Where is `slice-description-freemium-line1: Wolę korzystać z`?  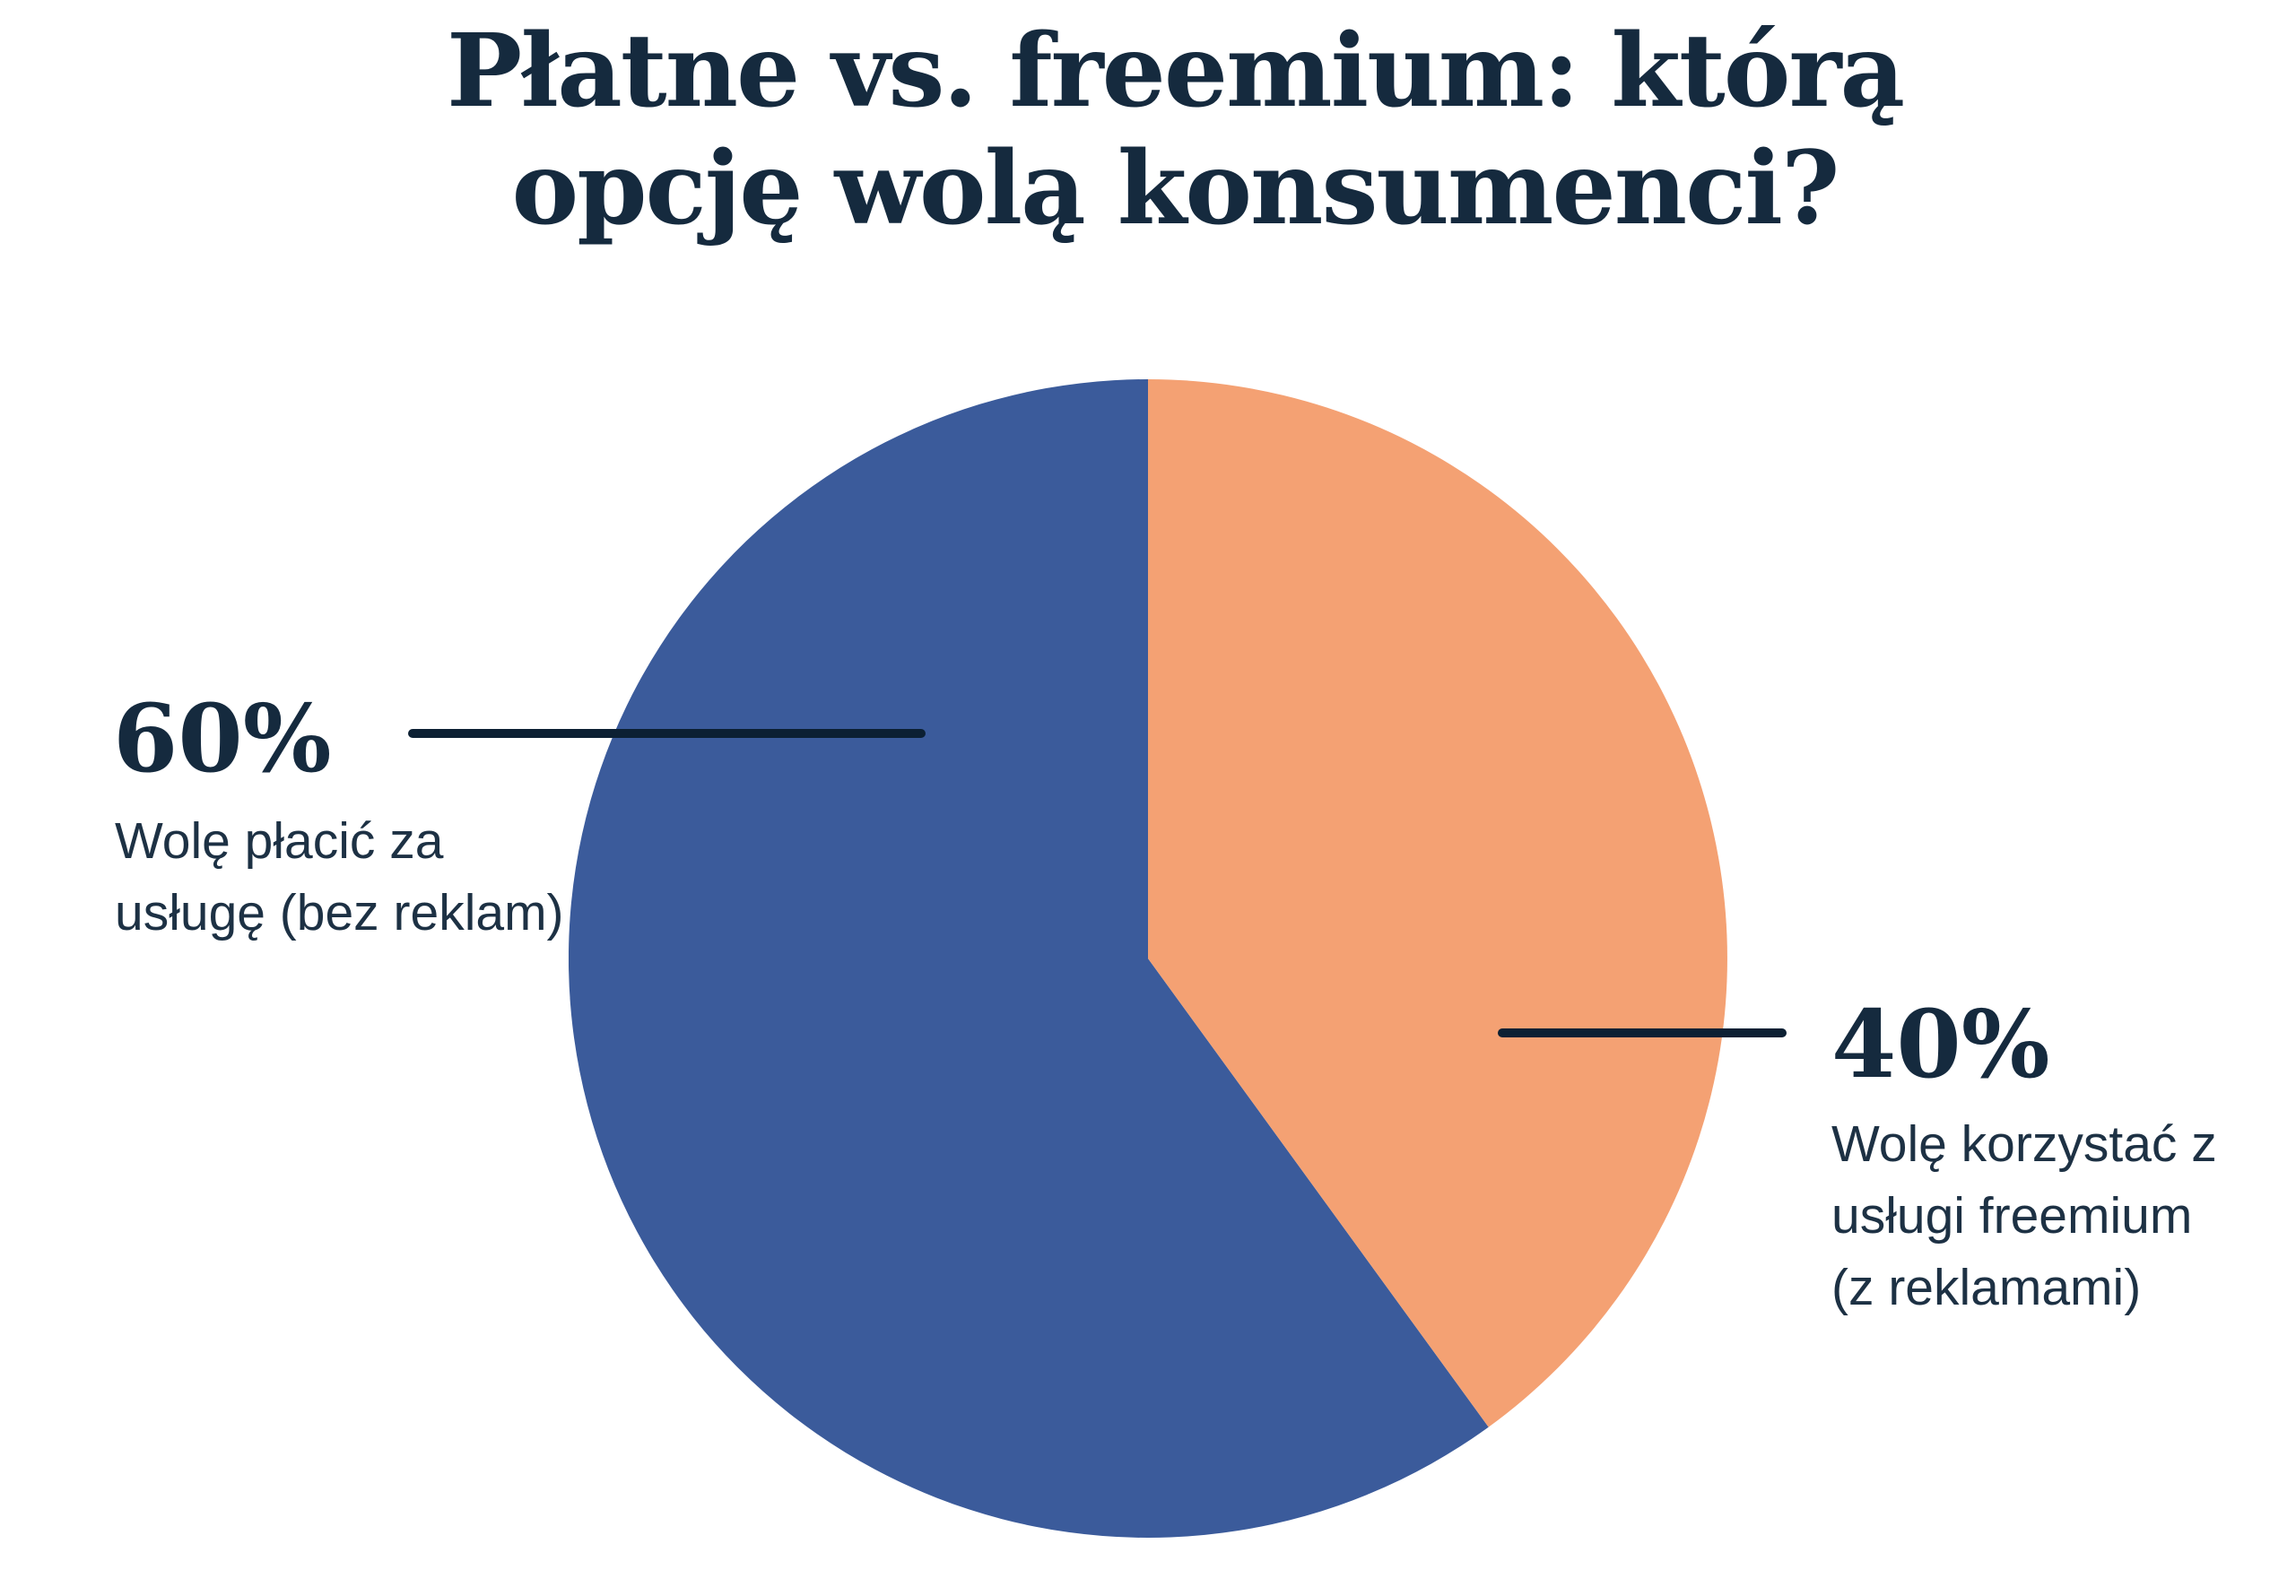 slice-description-freemium-line1: Wolę korzystać z is located at coordinates (2024, 1144).